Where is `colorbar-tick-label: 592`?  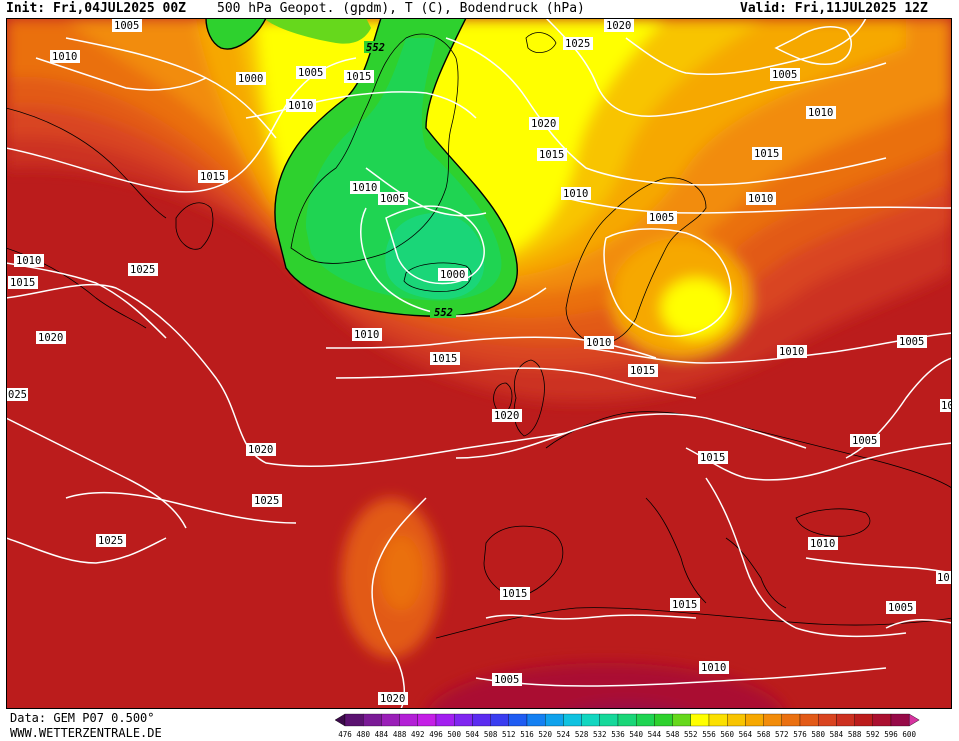
colorbar-tick-label: 592 is located at coordinates (873, 734).